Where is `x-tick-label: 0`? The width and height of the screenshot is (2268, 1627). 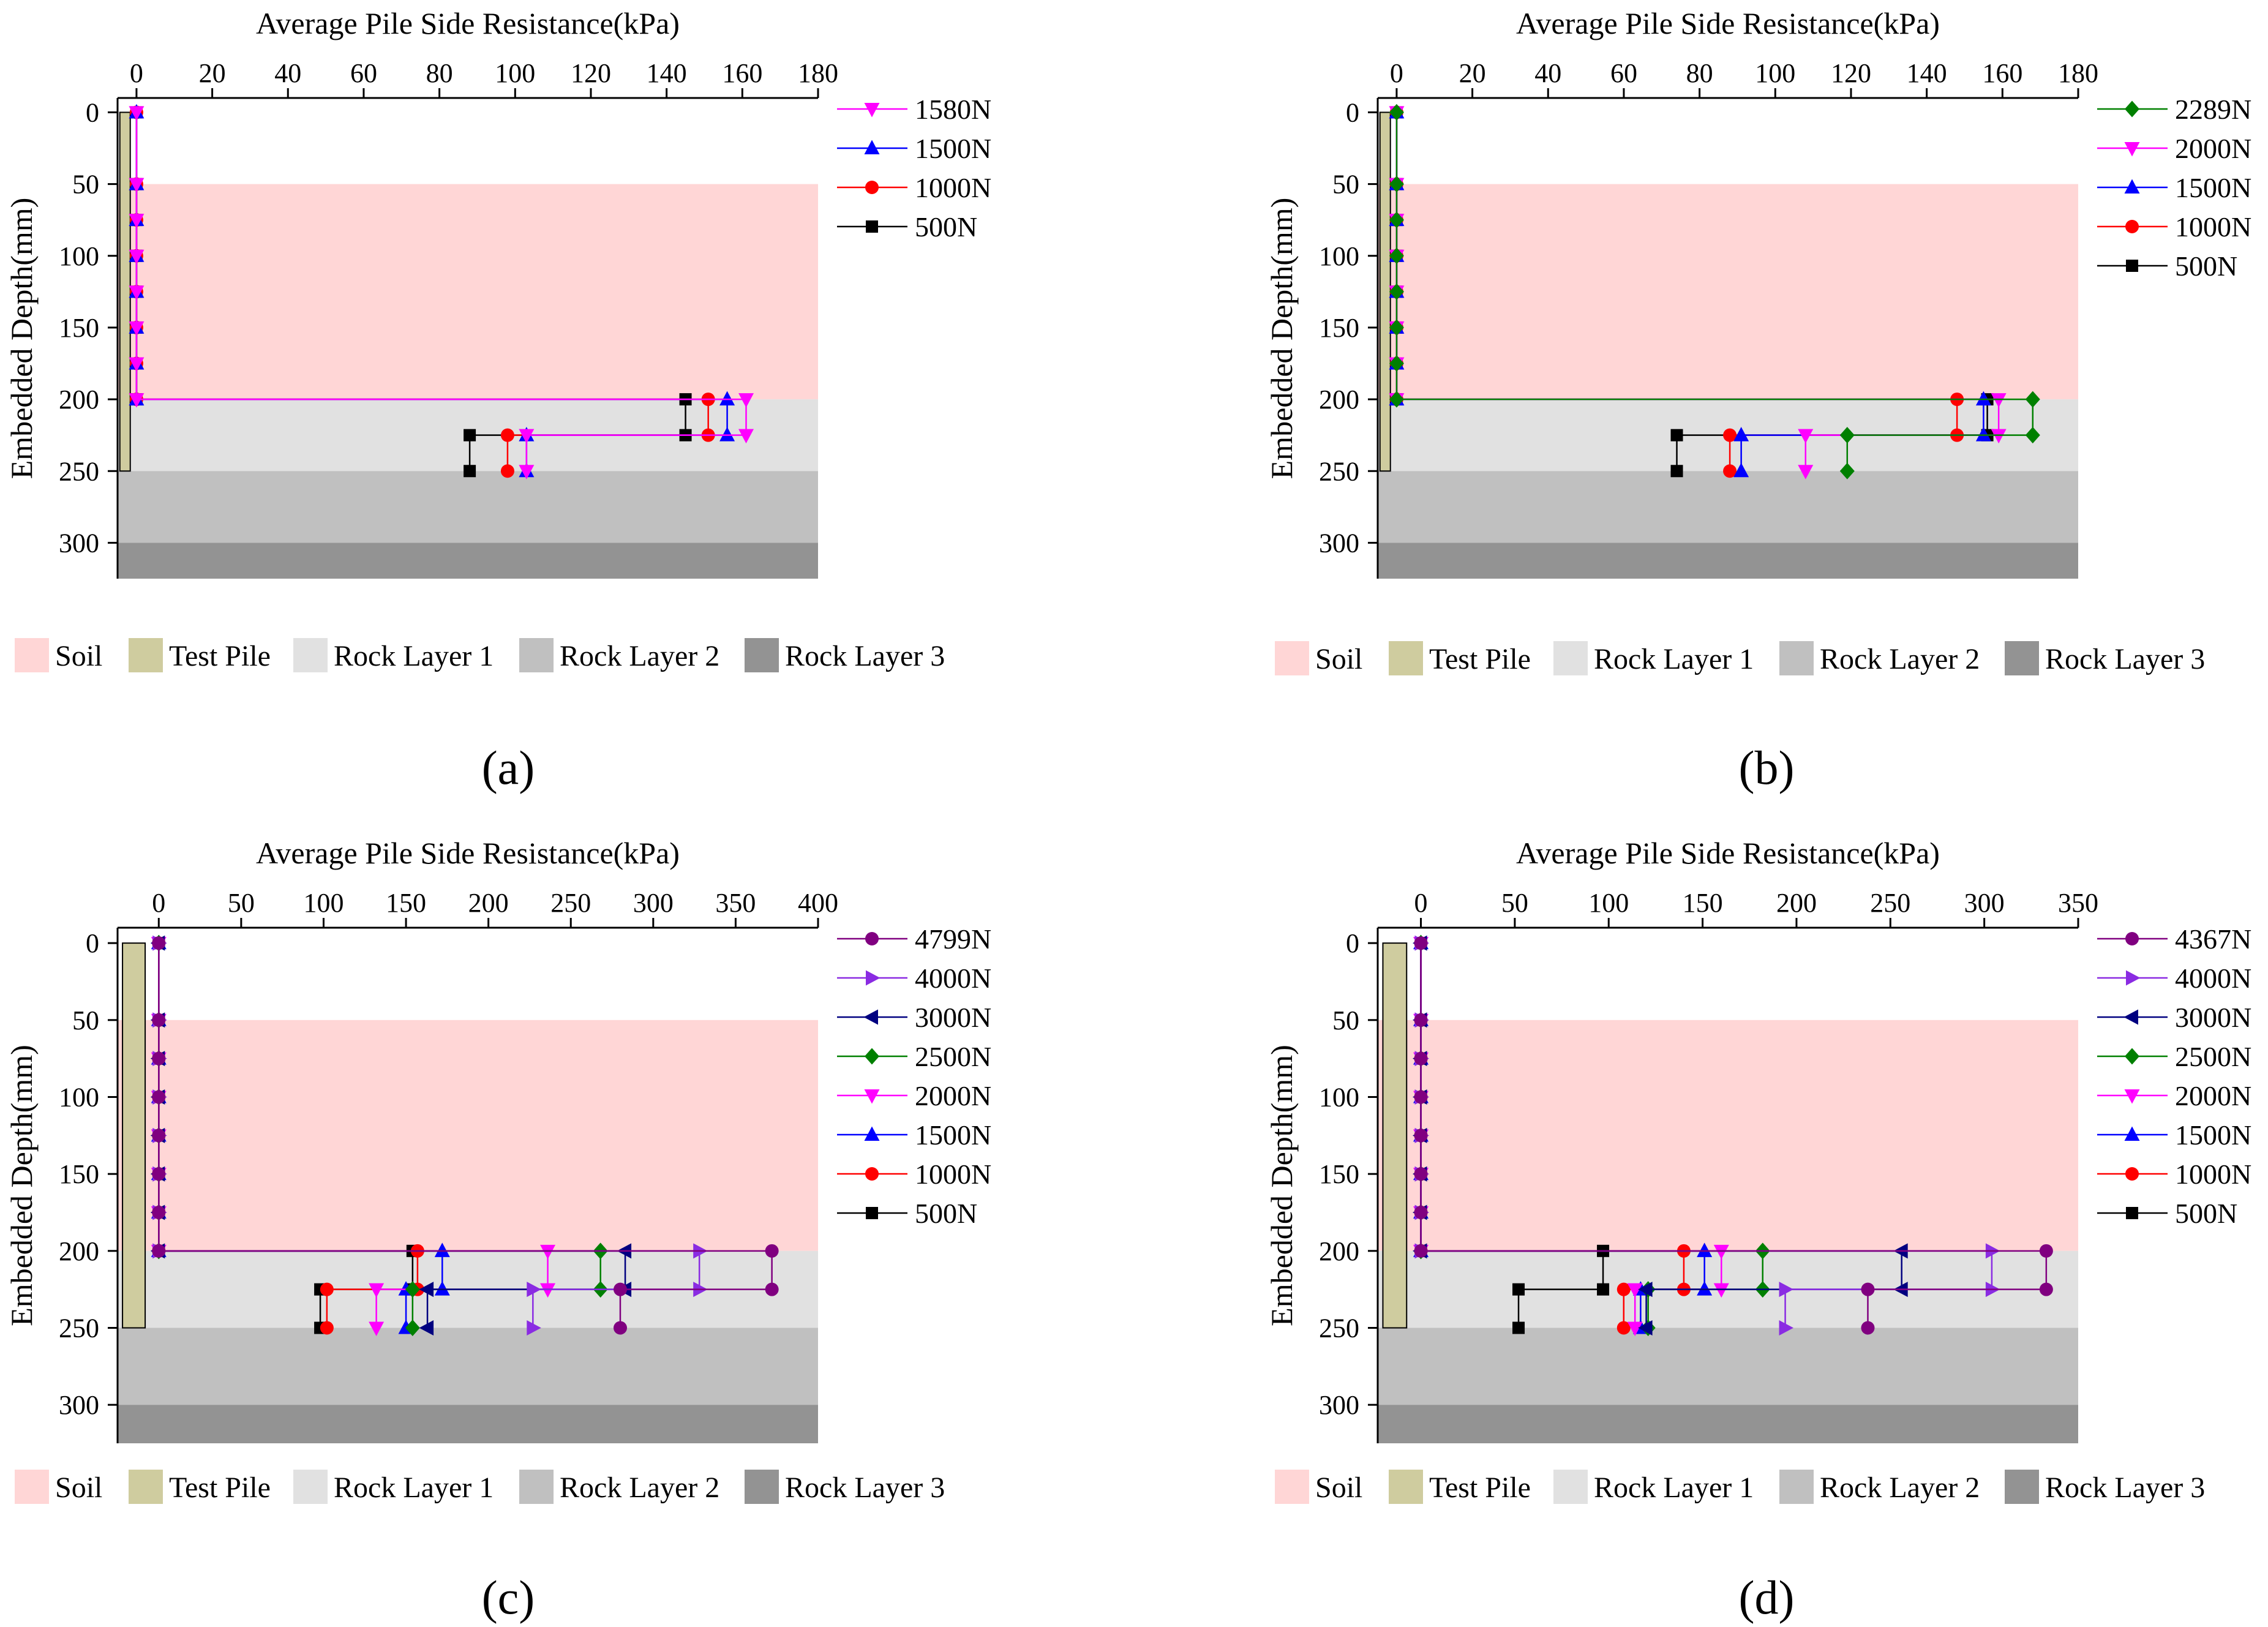
x-tick-label: 0 is located at coordinates (1421, 903).